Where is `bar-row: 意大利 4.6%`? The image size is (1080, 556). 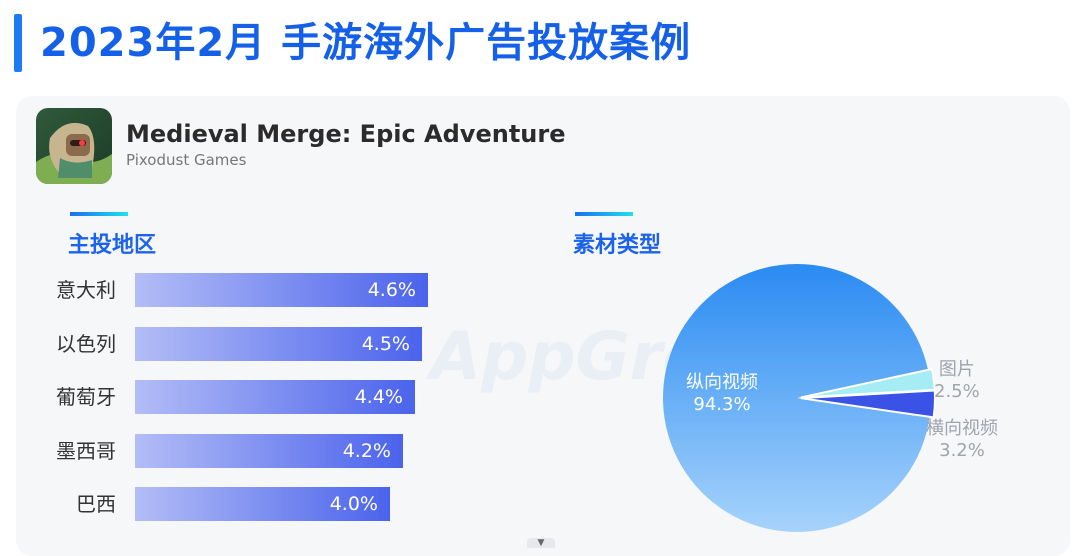
bar-row: 意大利 4.6% is located at coordinates (225, 290).